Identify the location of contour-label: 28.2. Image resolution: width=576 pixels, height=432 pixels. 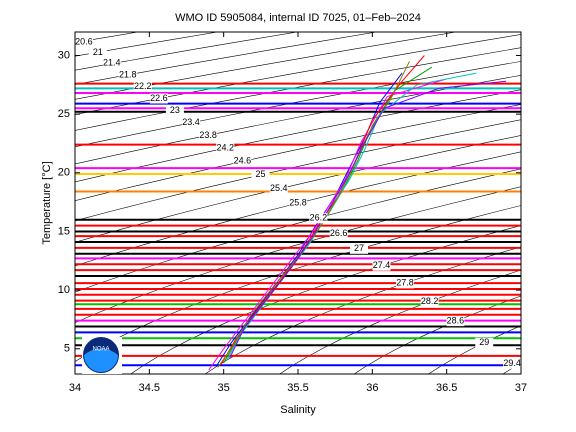
(430, 301).